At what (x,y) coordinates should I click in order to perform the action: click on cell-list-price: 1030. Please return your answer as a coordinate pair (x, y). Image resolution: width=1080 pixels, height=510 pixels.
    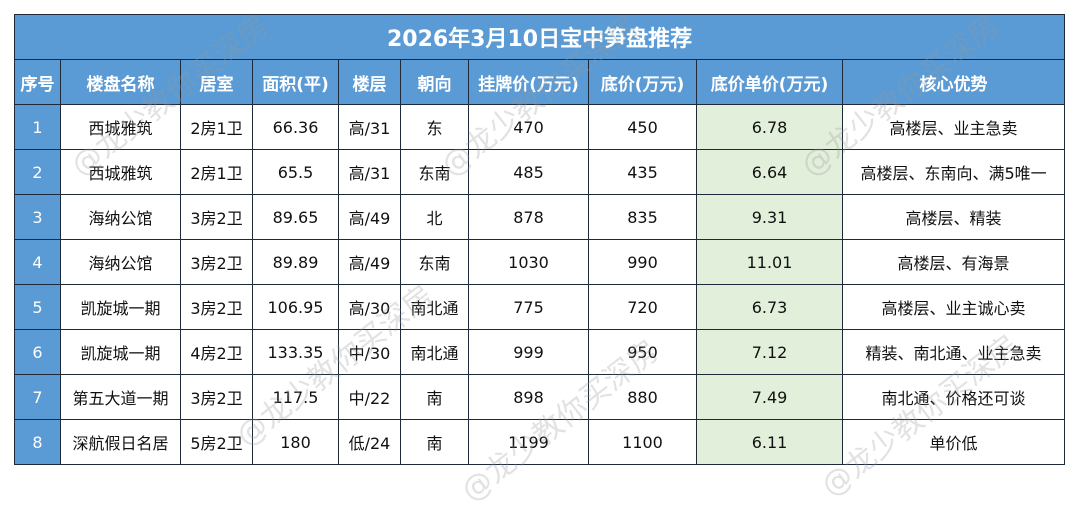
    Looking at the image, I should click on (528, 262).